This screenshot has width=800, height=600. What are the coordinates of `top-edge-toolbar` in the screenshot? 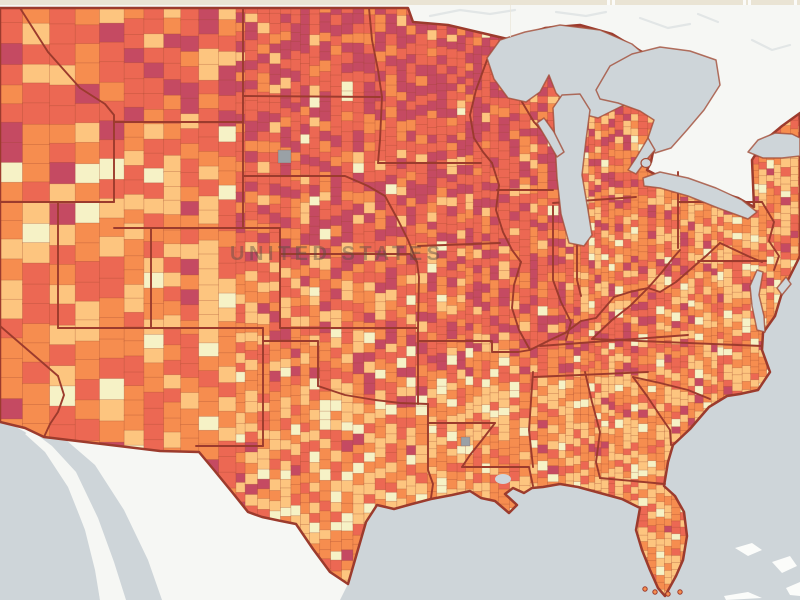 It's located at (400, 2).